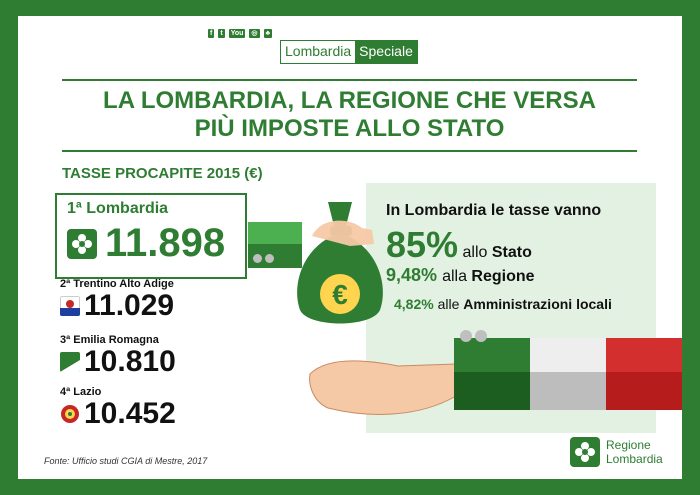 This screenshot has width=700, height=495. What do you see at coordinates (494, 210) in the screenshot?
I see `info-intro: In Lombardia le tasse vanno` at bounding box center [494, 210].